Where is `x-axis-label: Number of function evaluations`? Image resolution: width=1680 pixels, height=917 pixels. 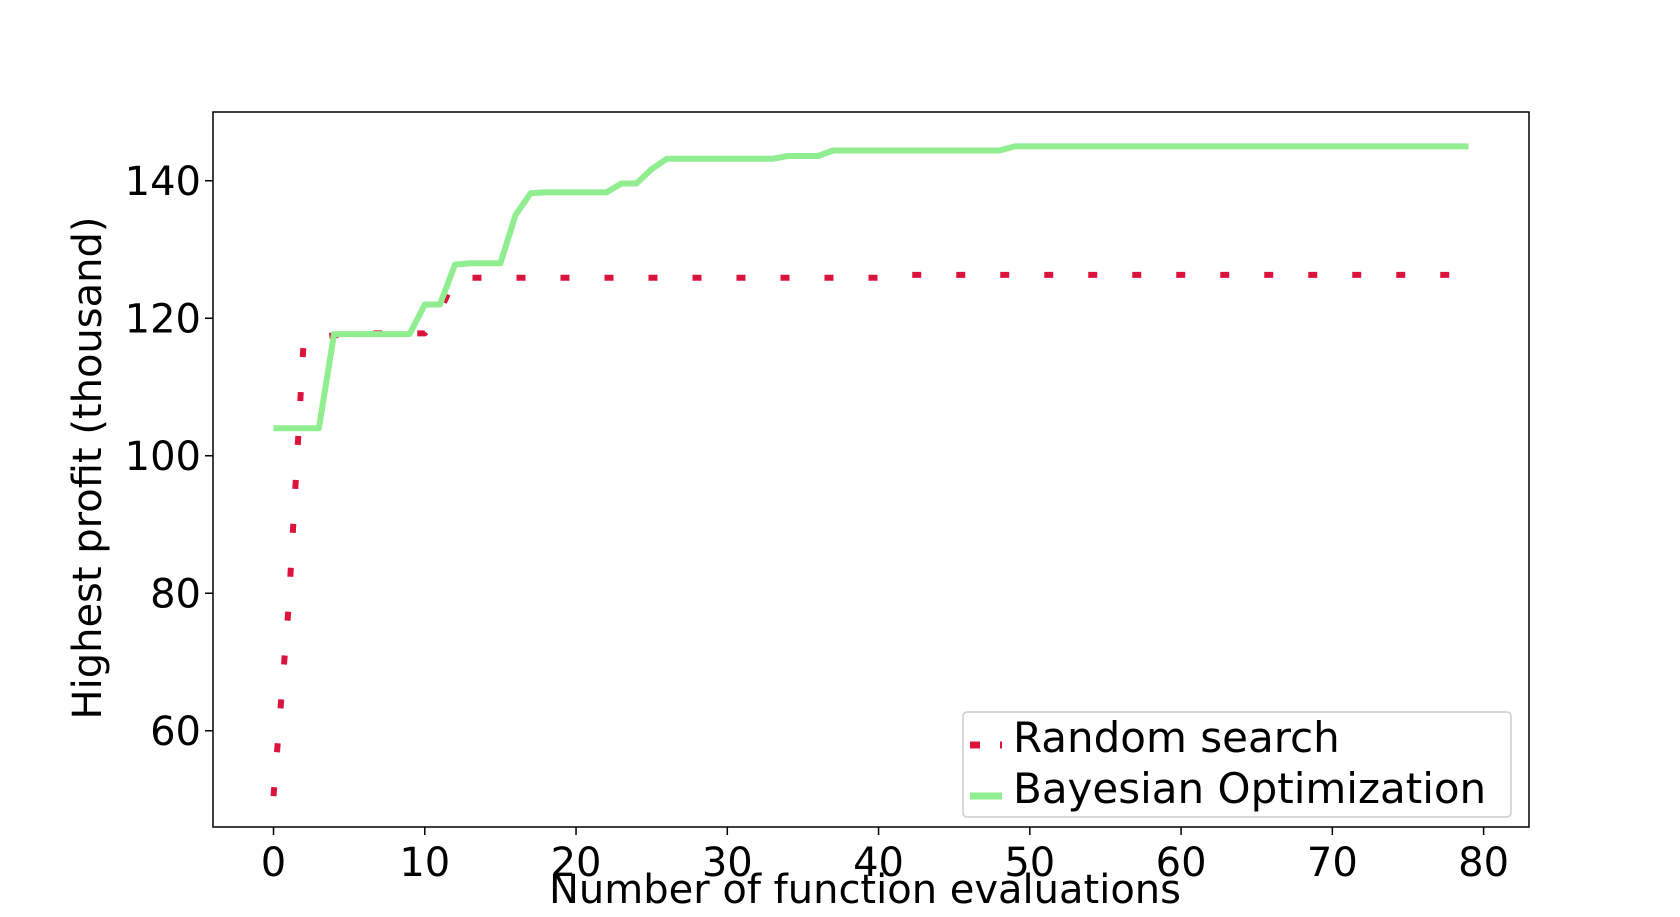 x-axis-label: Number of function evaluations is located at coordinates (865, 890).